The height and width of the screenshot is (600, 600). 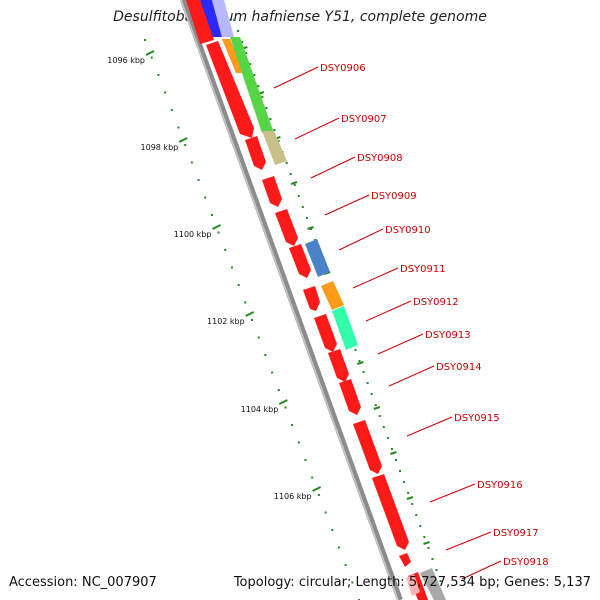 I want to click on accession-value: NC_007907, so click(x=119, y=582).